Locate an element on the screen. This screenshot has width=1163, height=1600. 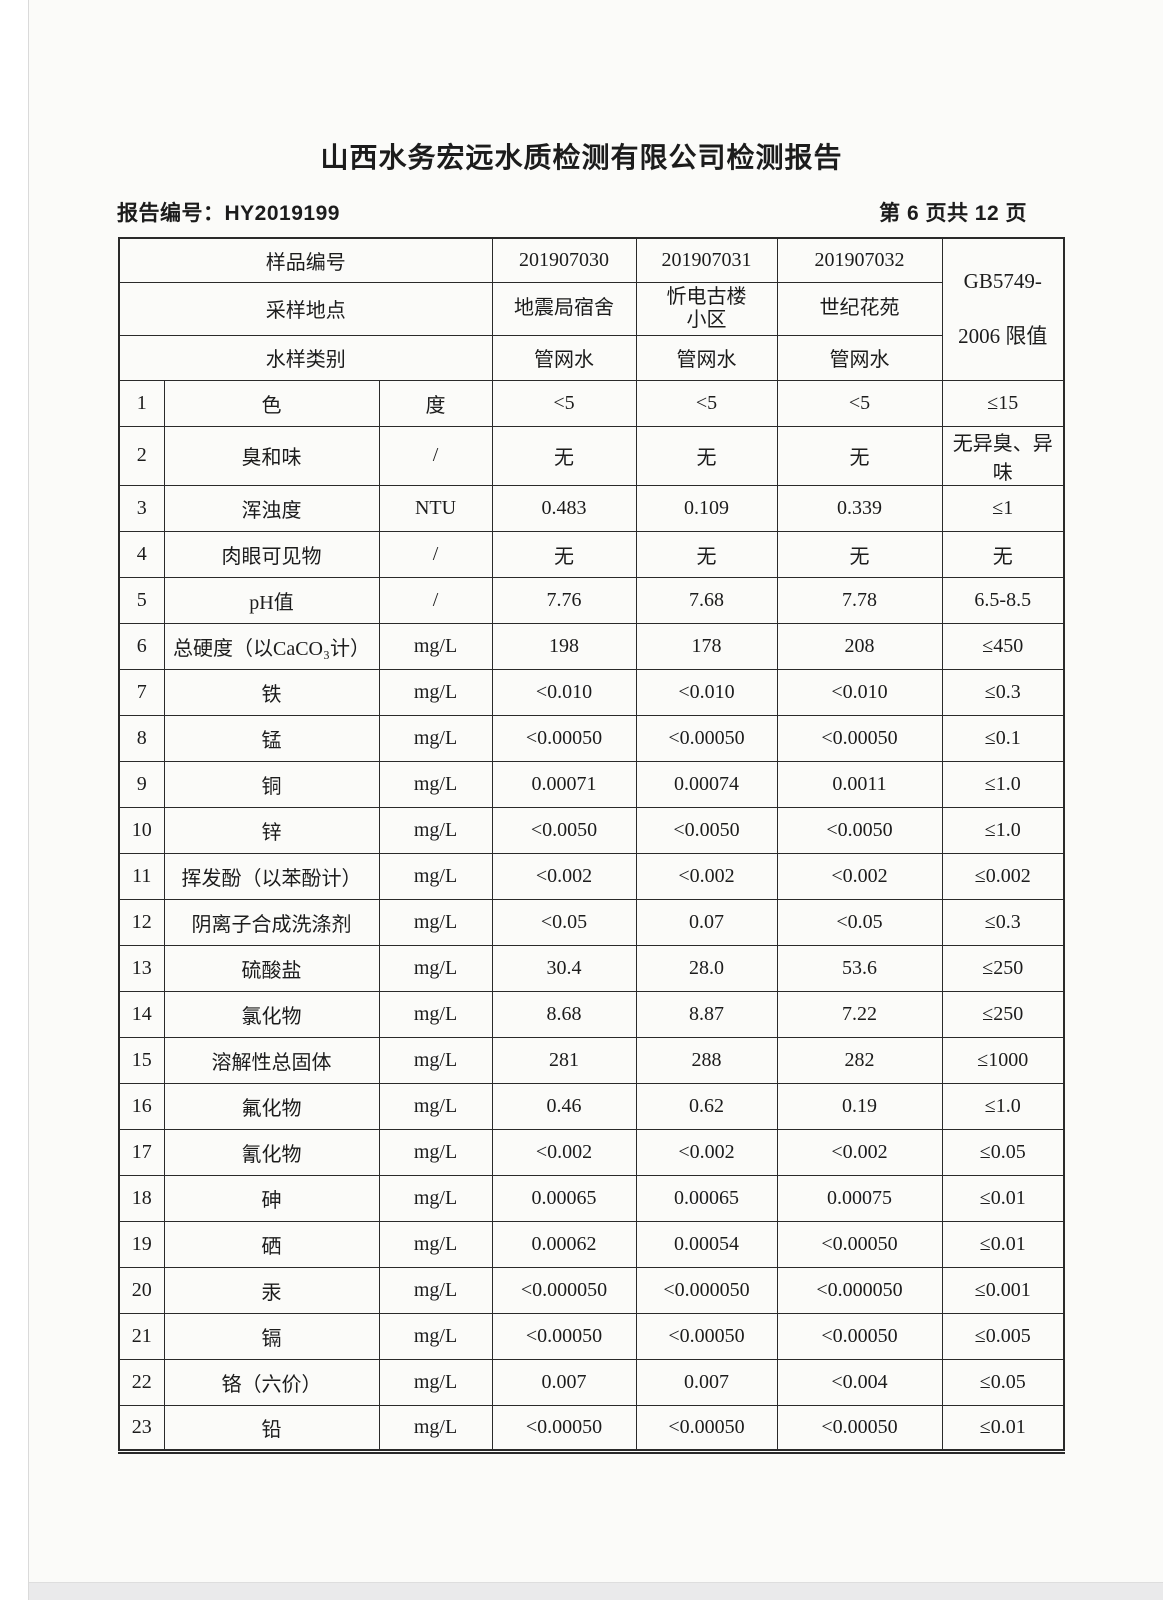
location-row: 采样地点 地震局宿舍 忻电古楼 小区 世纪花苑 is located at coordinates (591, 308).